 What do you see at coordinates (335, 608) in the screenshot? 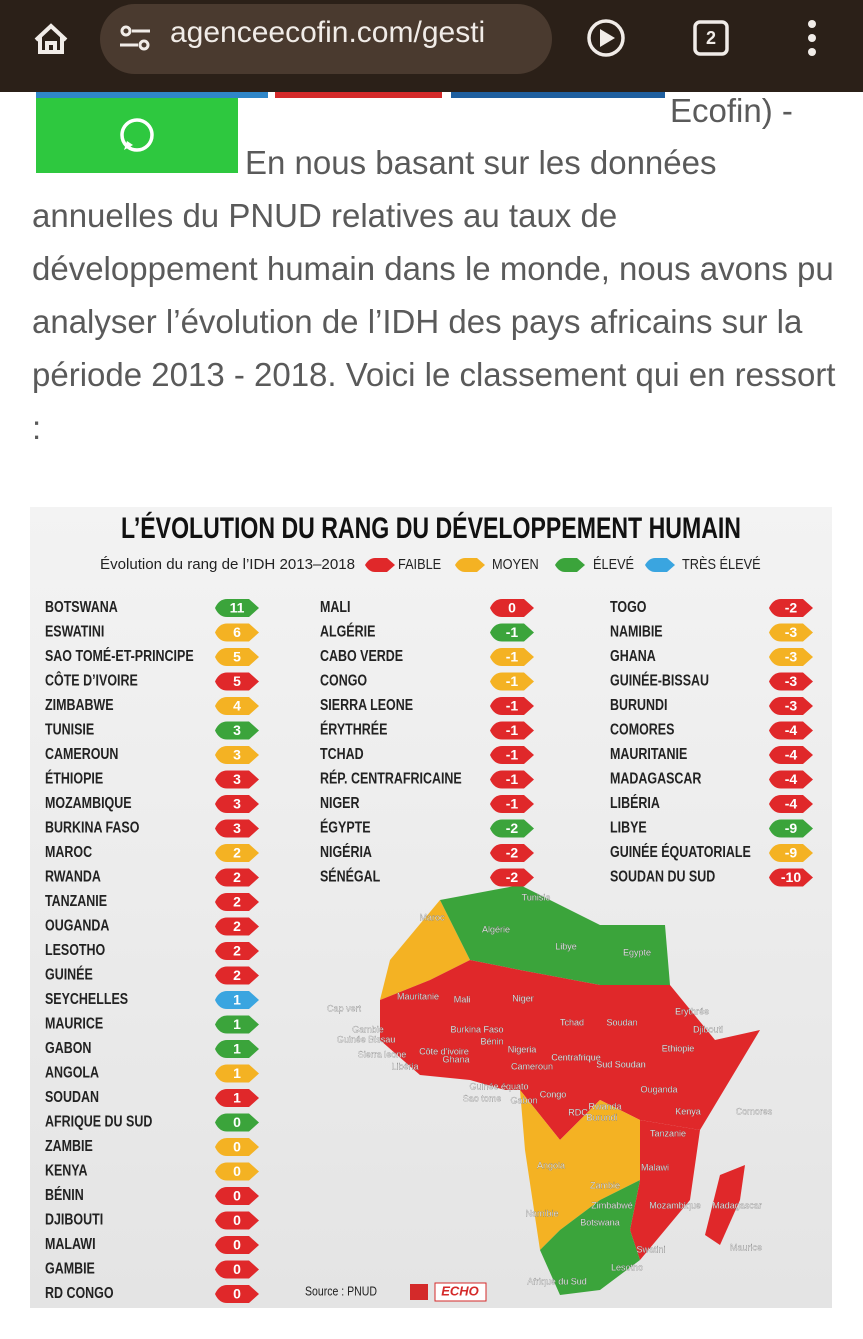
I see `country-name: MALI` at bounding box center [335, 608].